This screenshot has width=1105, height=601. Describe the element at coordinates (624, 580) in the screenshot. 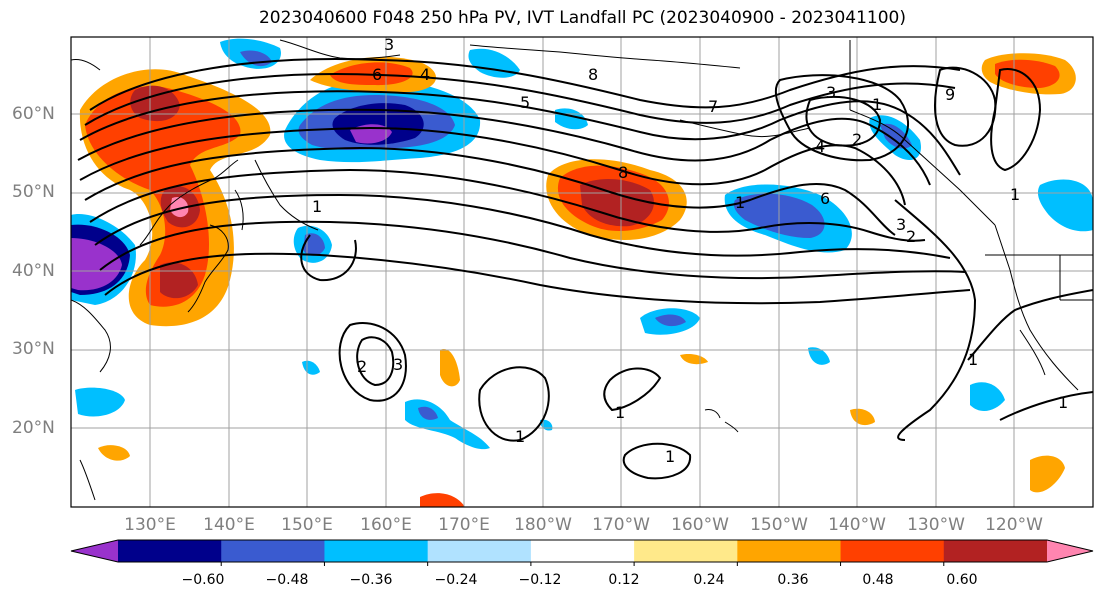

I see `colorbar-tick-label: 0.12` at that location.